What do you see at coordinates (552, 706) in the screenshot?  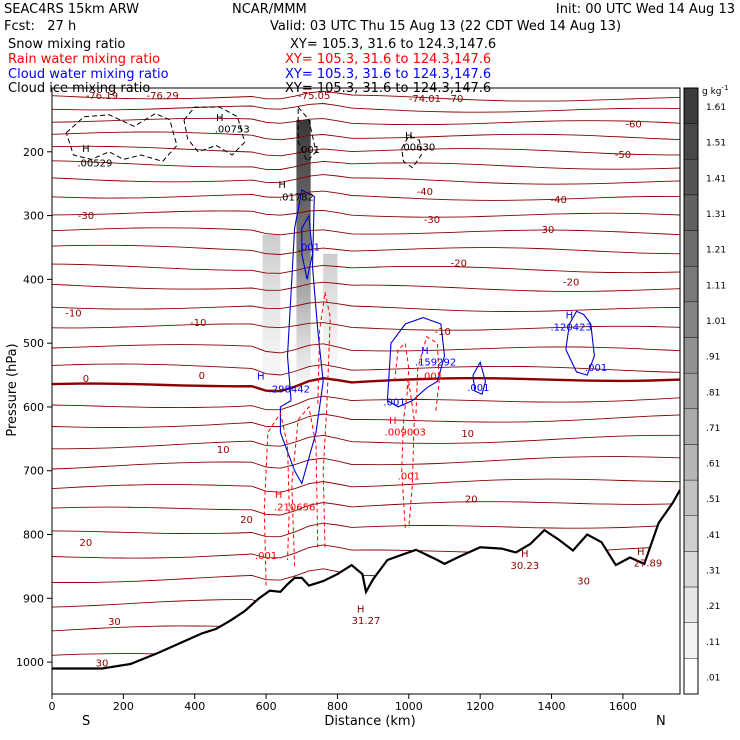 I see `x-tick-label-1400: 1400` at bounding box center [552, 706].